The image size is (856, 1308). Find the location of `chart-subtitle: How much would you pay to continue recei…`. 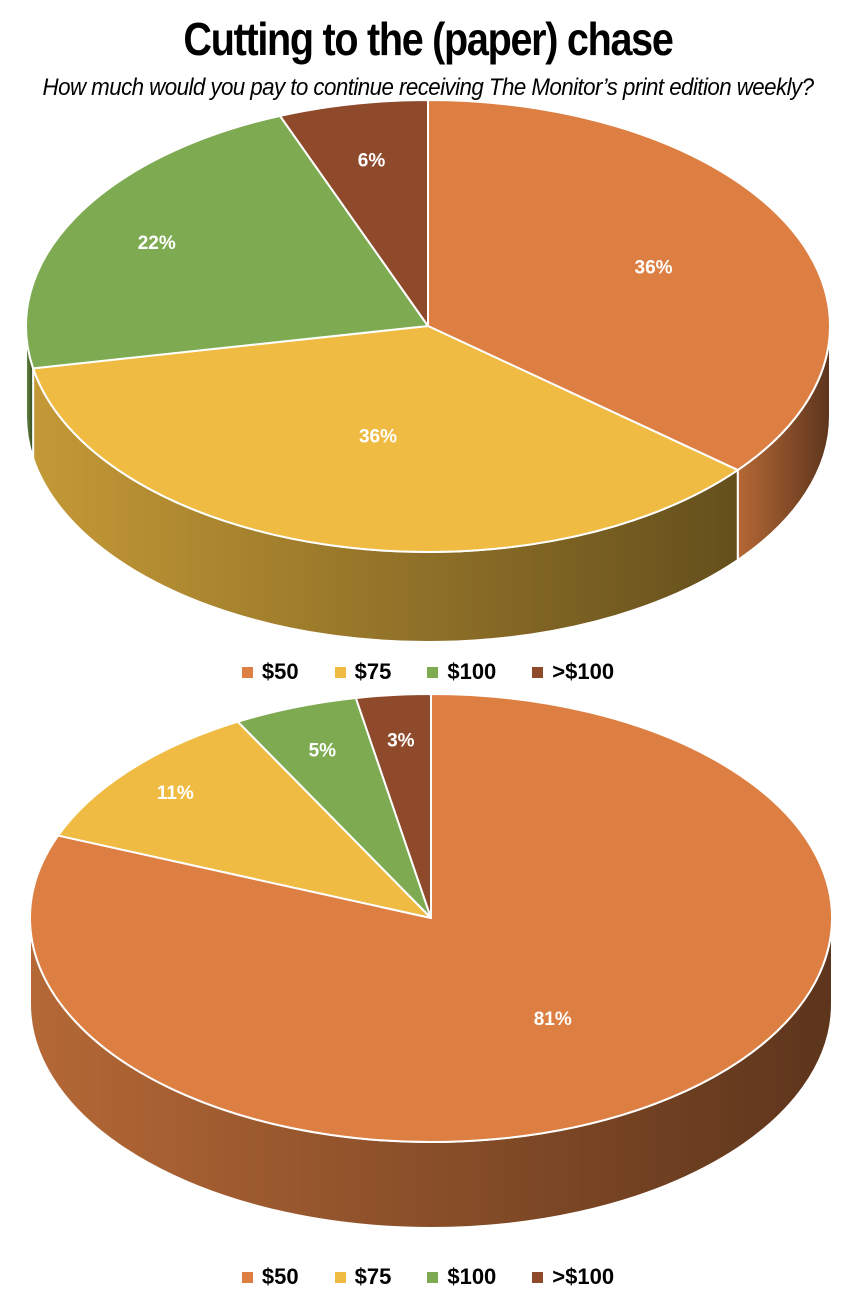

chart-subtitle: How much would you pay to continue recei… is located at coordinates (428, 87).